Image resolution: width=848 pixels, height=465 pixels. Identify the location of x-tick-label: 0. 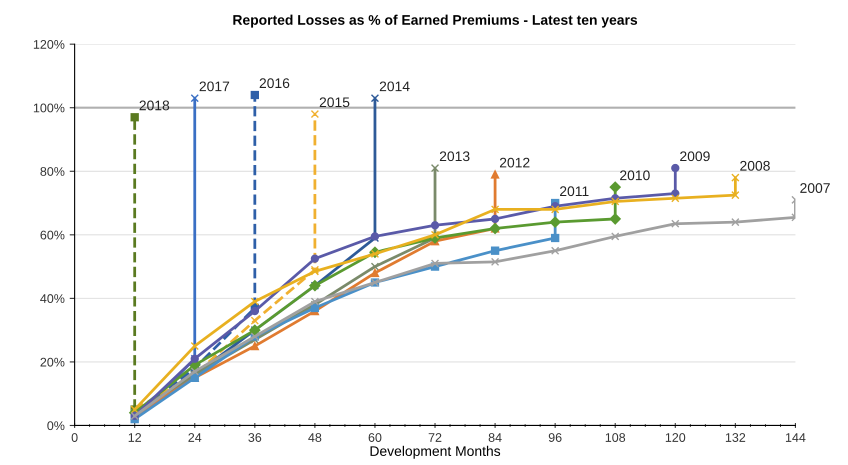
(75, 437).